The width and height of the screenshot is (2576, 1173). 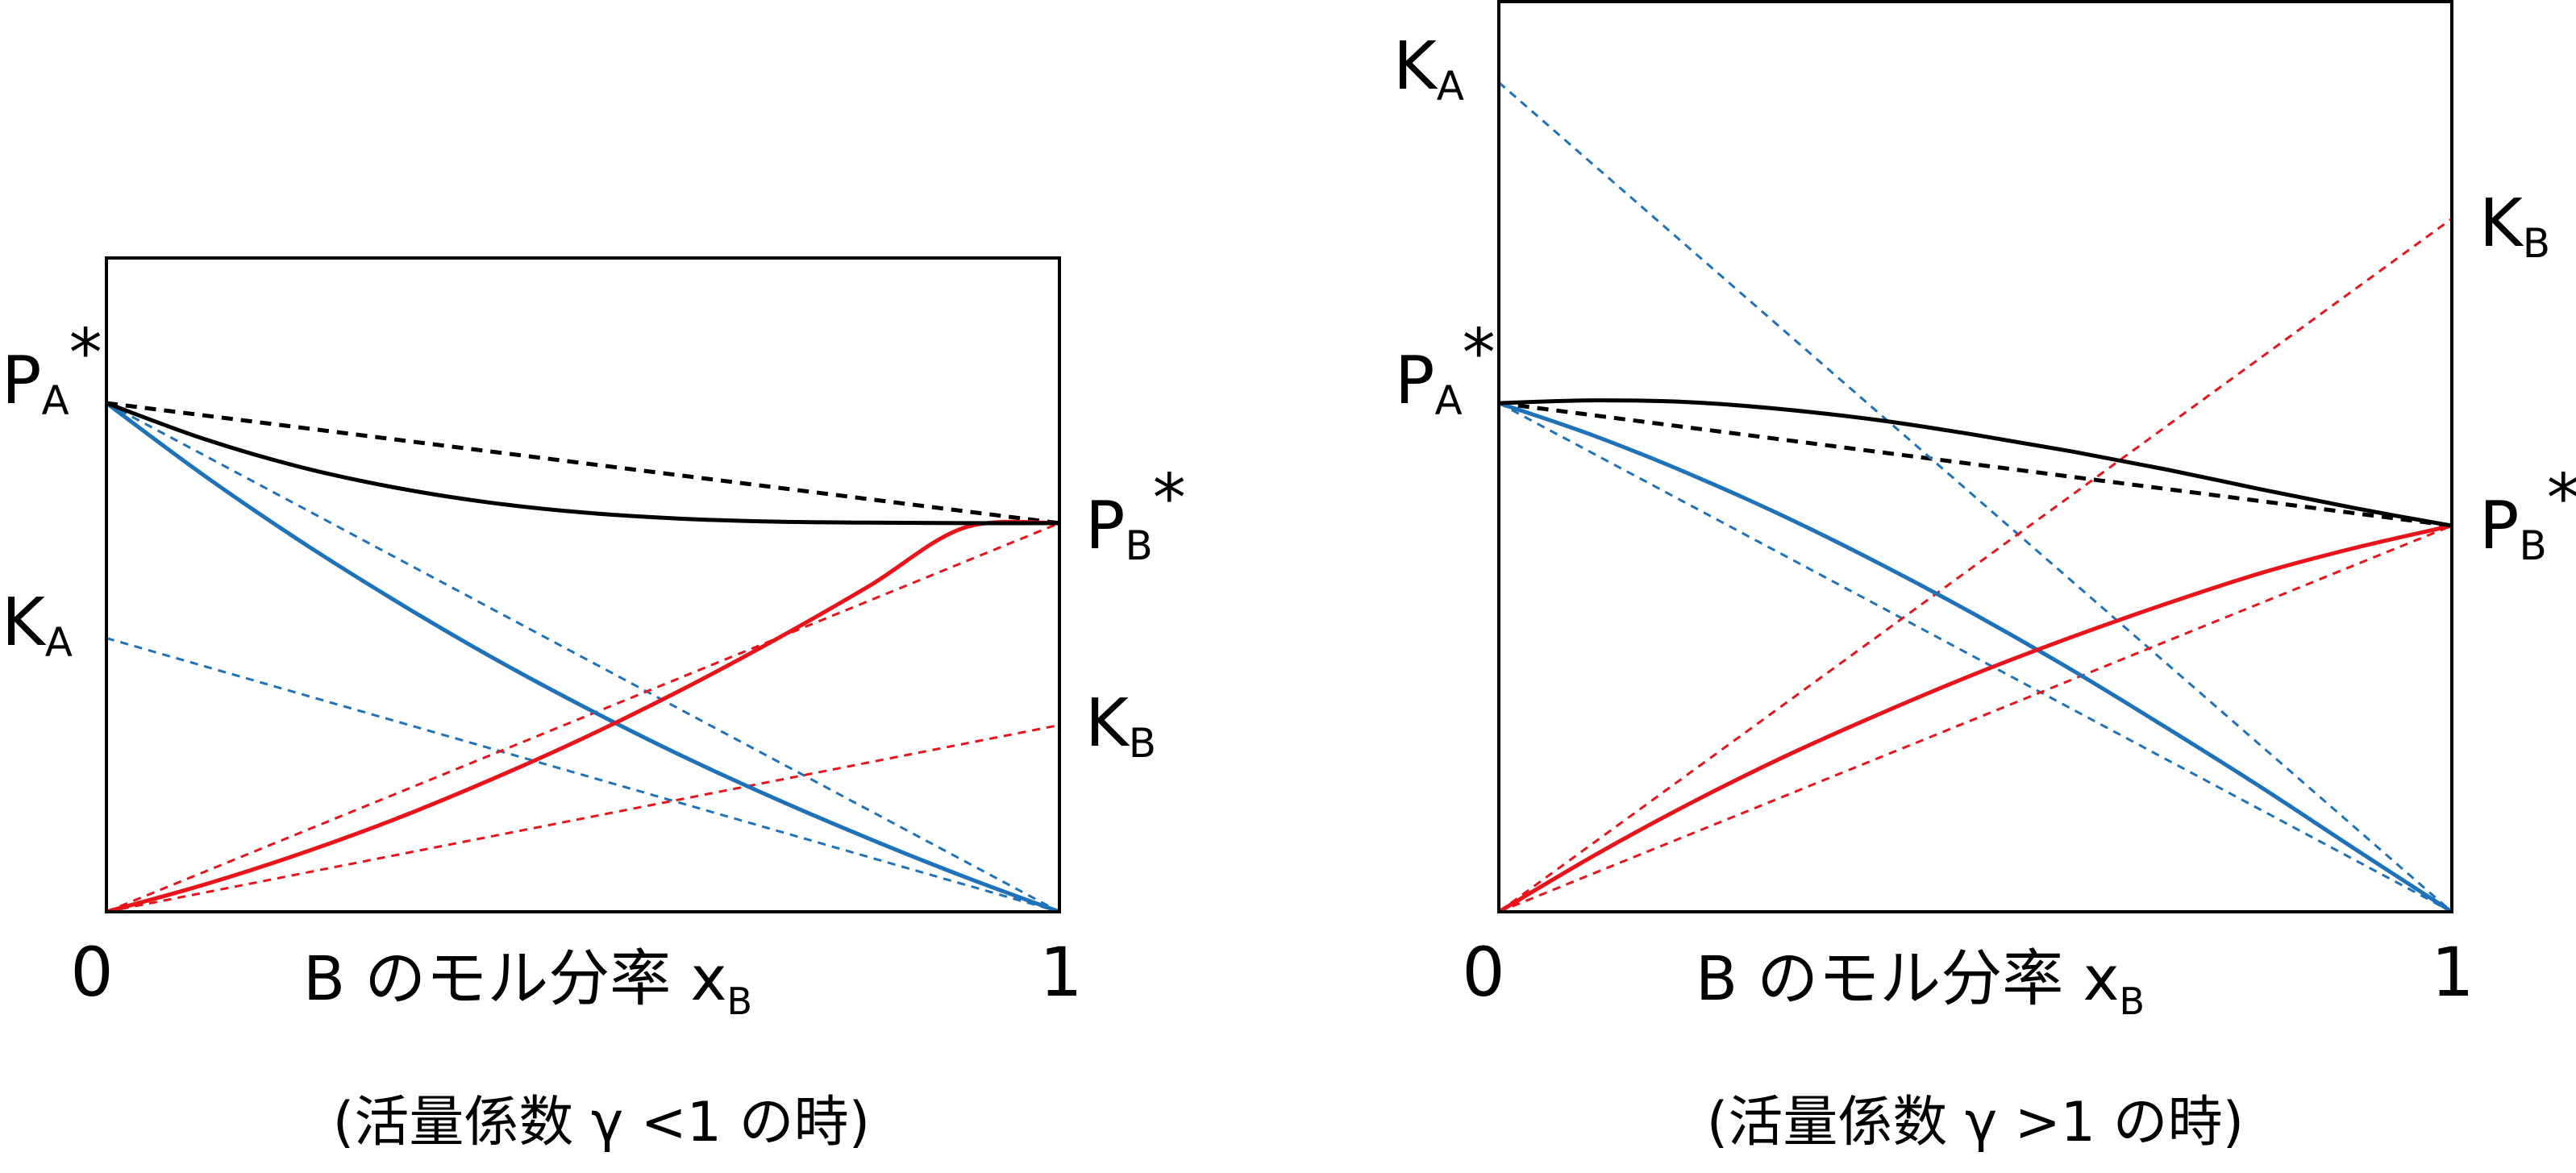 I want to click on panel-1-curve-total, so click(x=1975, y=463).